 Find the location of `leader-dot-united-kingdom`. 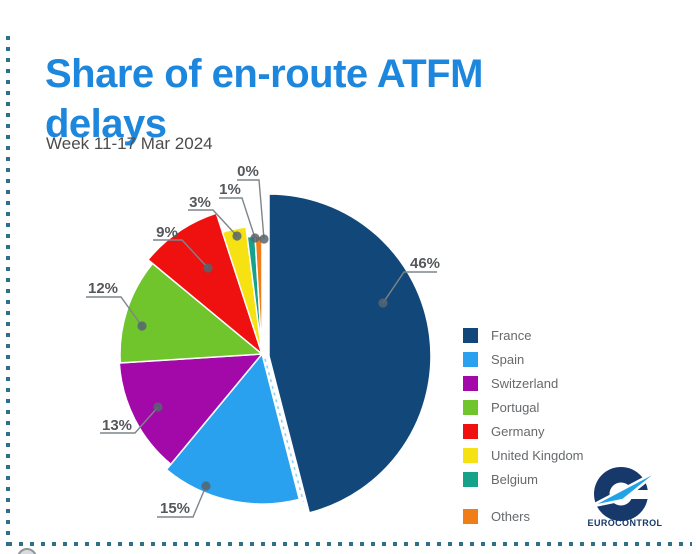

leader-dot-united-kingdom is located at coordinates (237, 236).